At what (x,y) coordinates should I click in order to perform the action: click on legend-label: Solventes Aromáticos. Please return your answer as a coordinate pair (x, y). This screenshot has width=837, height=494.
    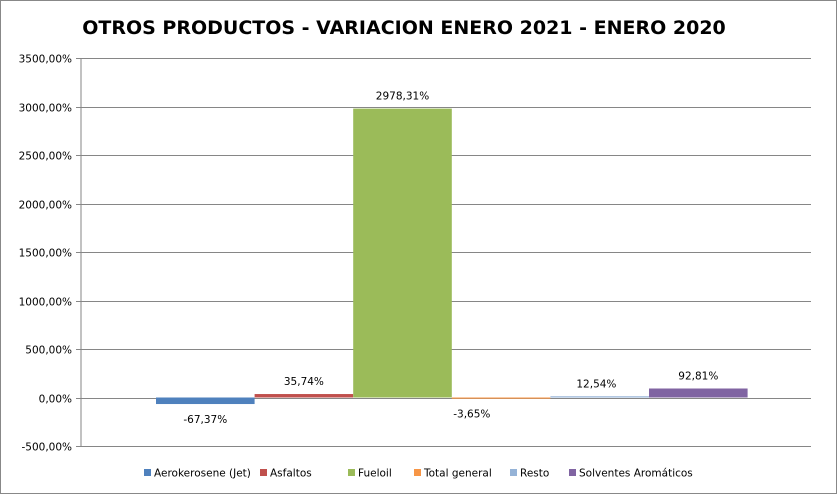
    Looking at the image, I should click on (636, 474).